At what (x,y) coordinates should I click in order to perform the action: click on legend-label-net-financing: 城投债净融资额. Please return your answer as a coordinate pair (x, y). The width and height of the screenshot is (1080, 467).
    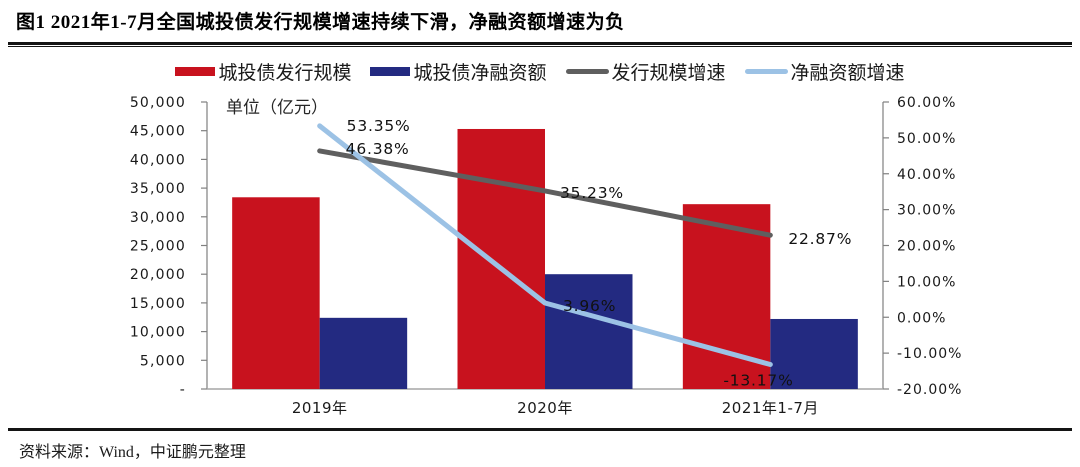
    Looking at the image, I should click on (480, 72).